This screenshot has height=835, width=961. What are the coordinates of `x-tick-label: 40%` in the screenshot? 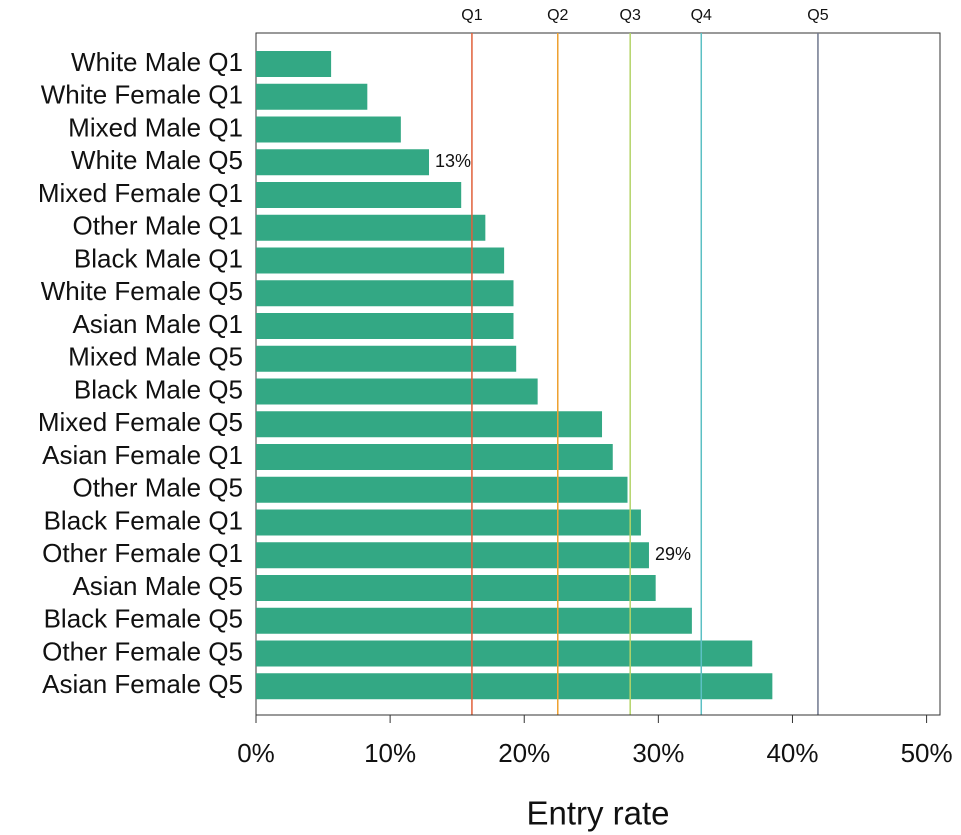 It's located at (792, 753).